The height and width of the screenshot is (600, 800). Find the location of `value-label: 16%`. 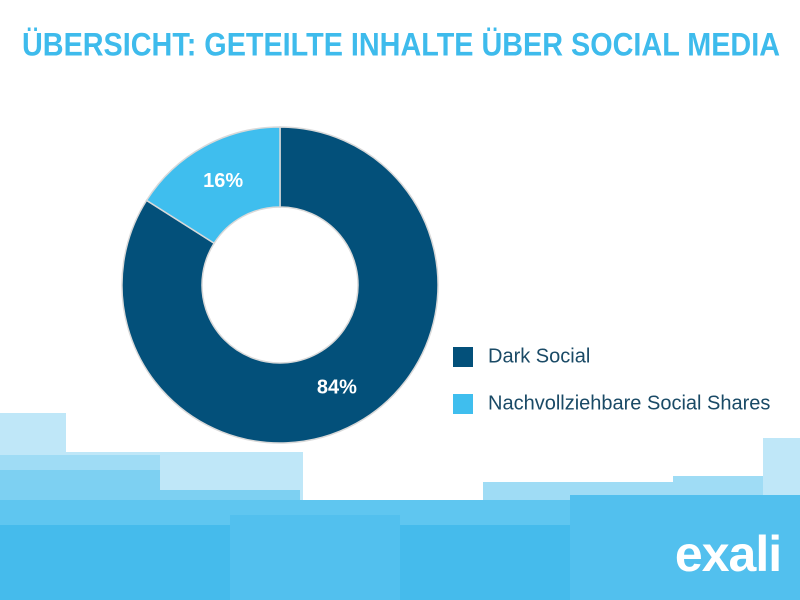

value-label: 16% is located at coordinates (223, 181).